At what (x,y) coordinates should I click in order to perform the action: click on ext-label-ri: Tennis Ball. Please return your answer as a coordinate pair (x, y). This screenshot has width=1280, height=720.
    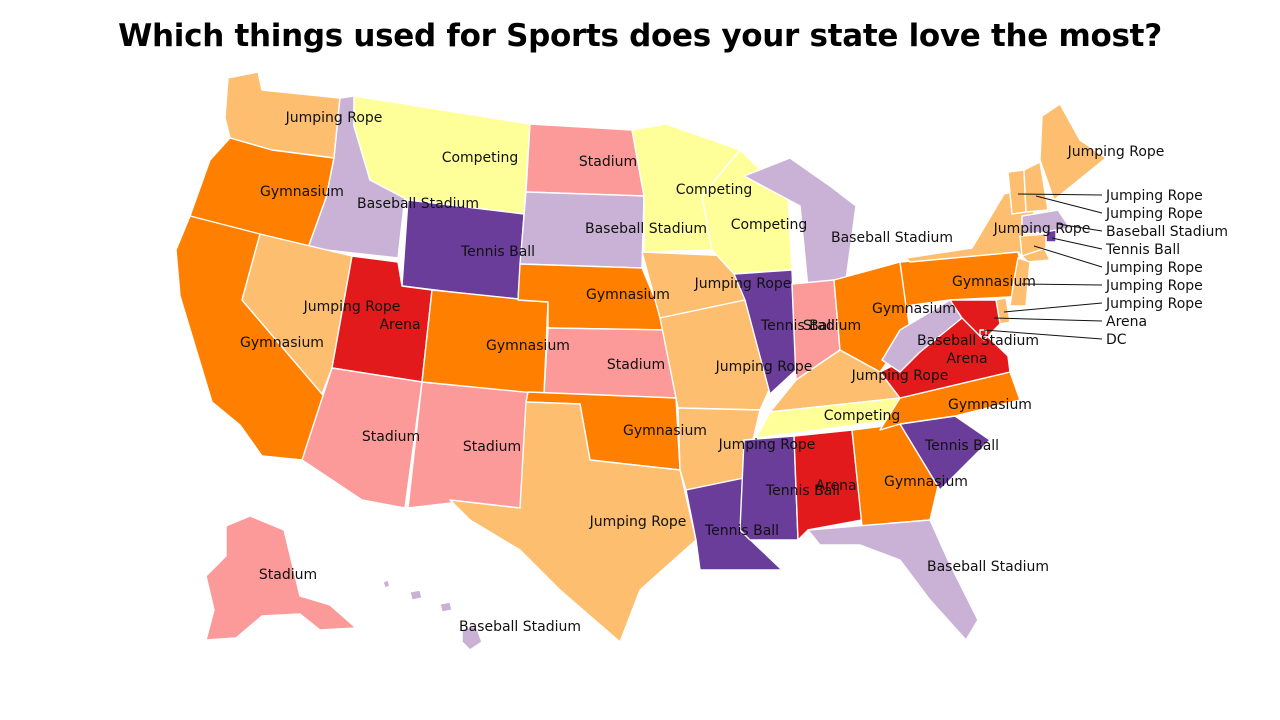
    Looking at the image, I should click on (1142, 250).